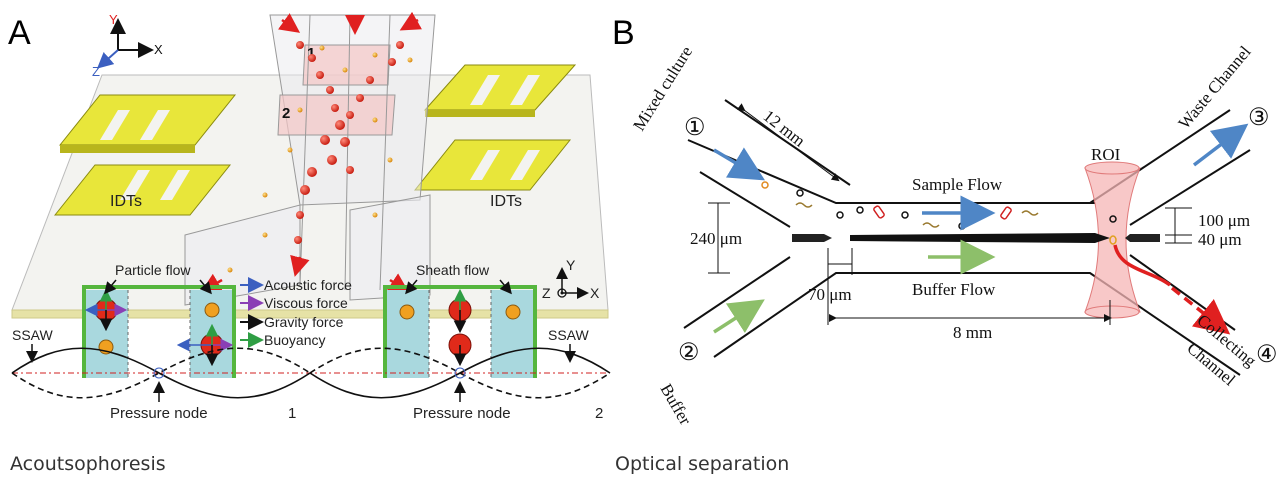 Image resolution: width=1278 pixels, height=481 pixels. I want to click on panel-a-letter: A, so click(19, 33).